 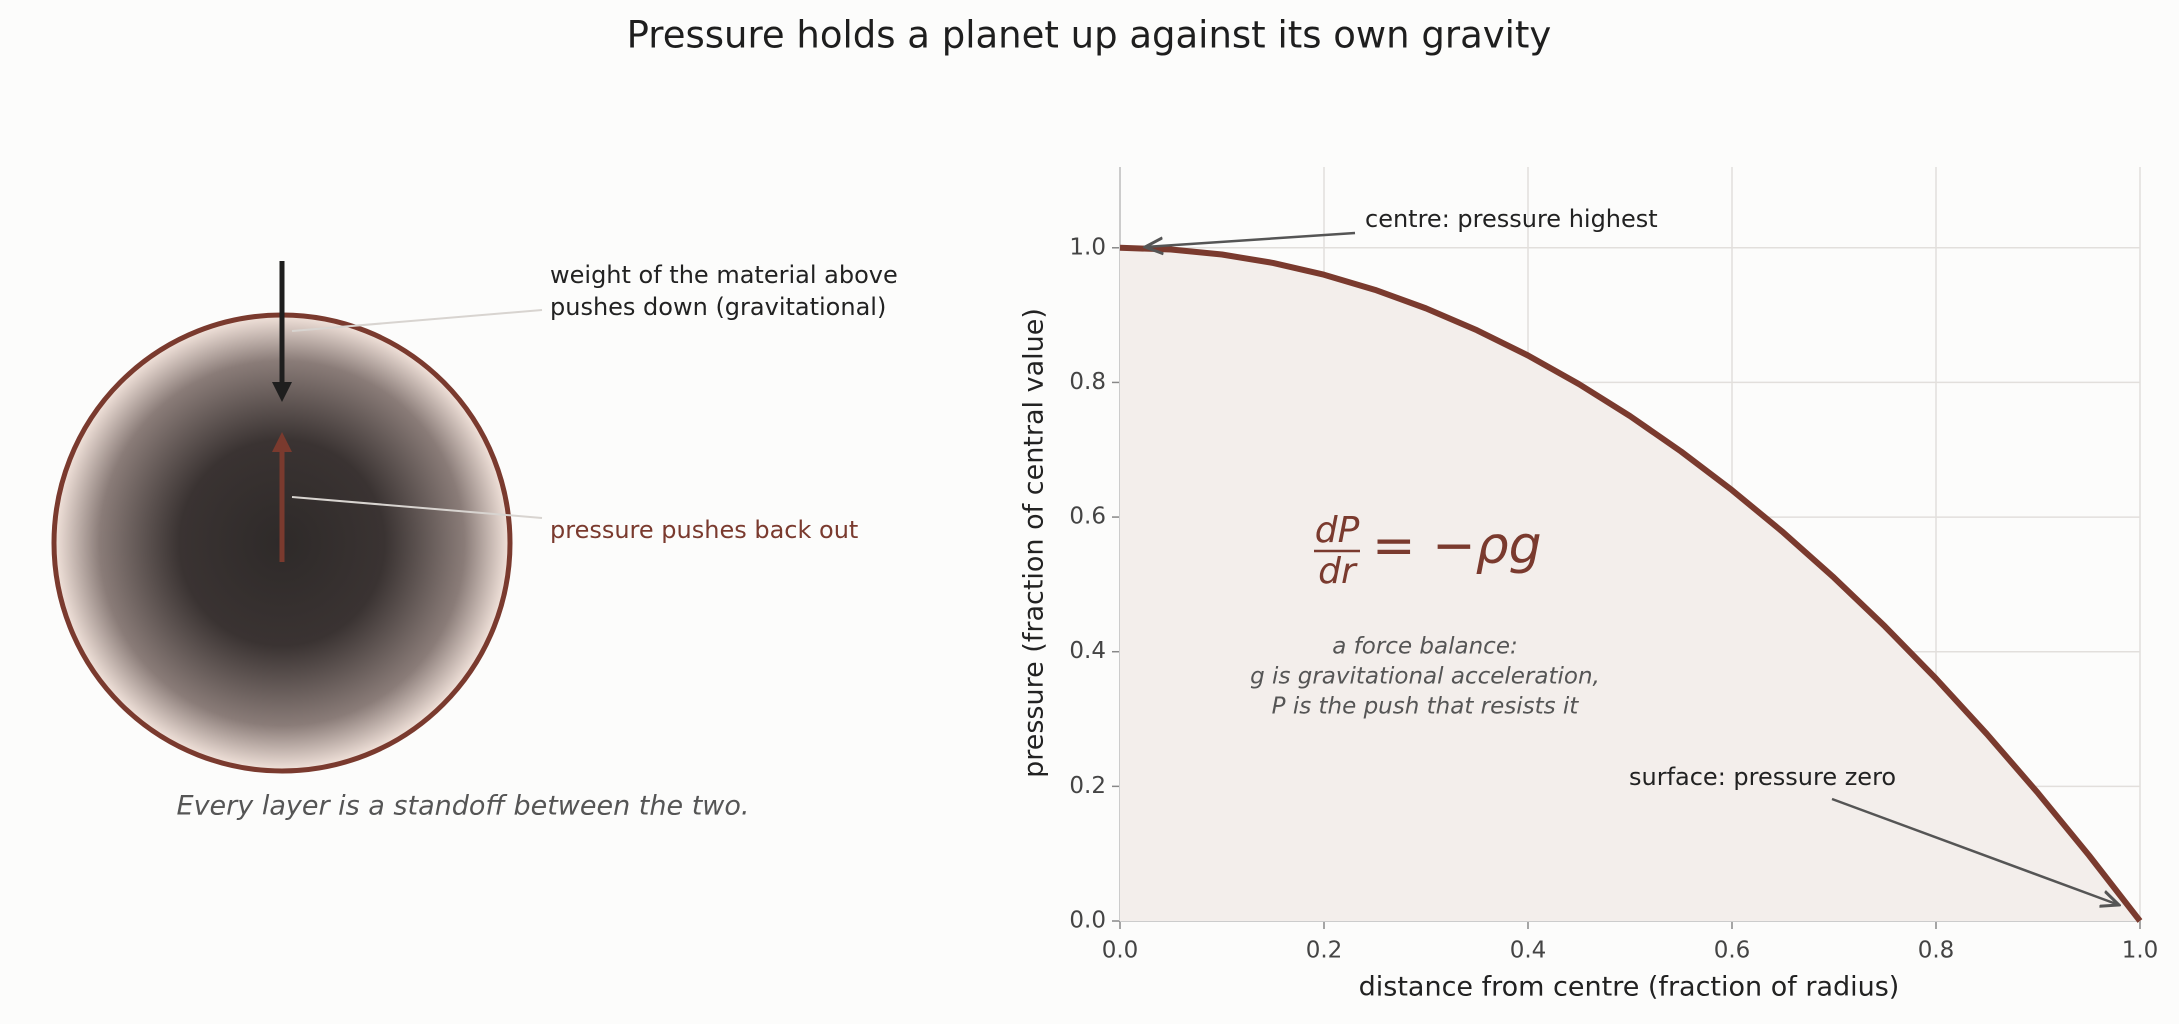 I want to click on equation: dP dr = −ρg, so click(x=1428, y=551).